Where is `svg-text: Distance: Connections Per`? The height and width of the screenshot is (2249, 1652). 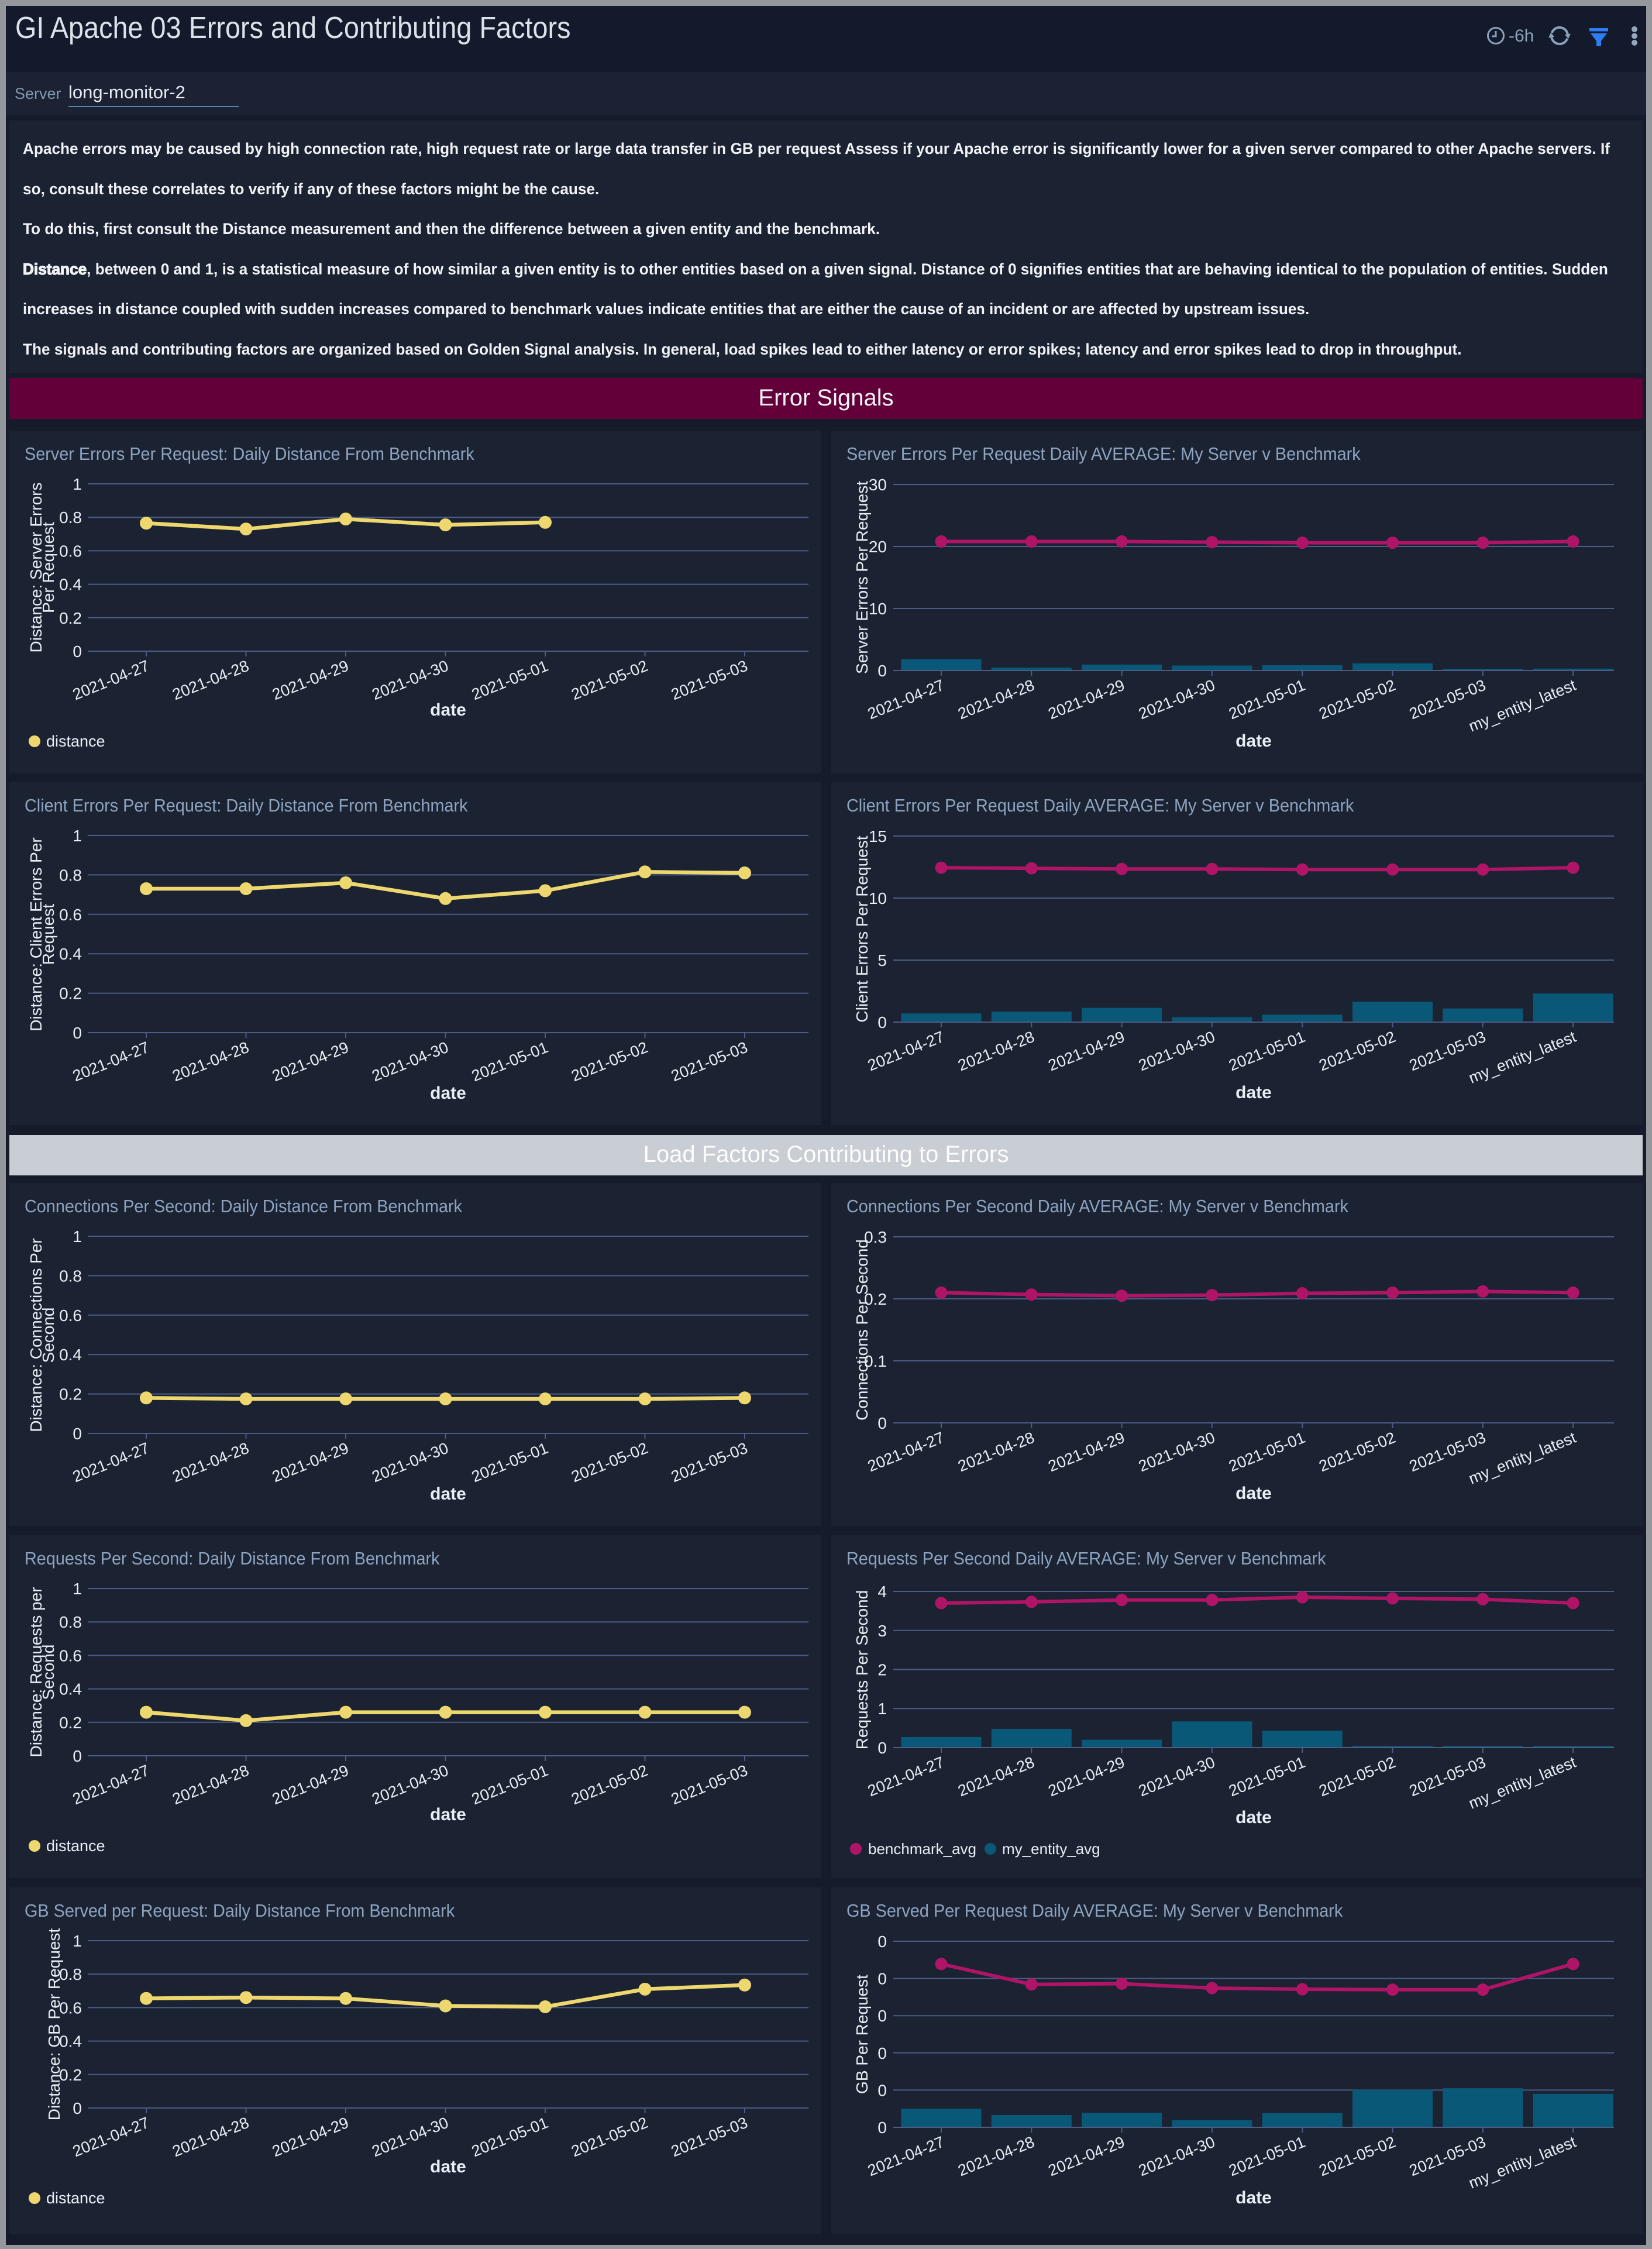
svg-text: Distance: Connections Per is located at coordinates (36, 1335).